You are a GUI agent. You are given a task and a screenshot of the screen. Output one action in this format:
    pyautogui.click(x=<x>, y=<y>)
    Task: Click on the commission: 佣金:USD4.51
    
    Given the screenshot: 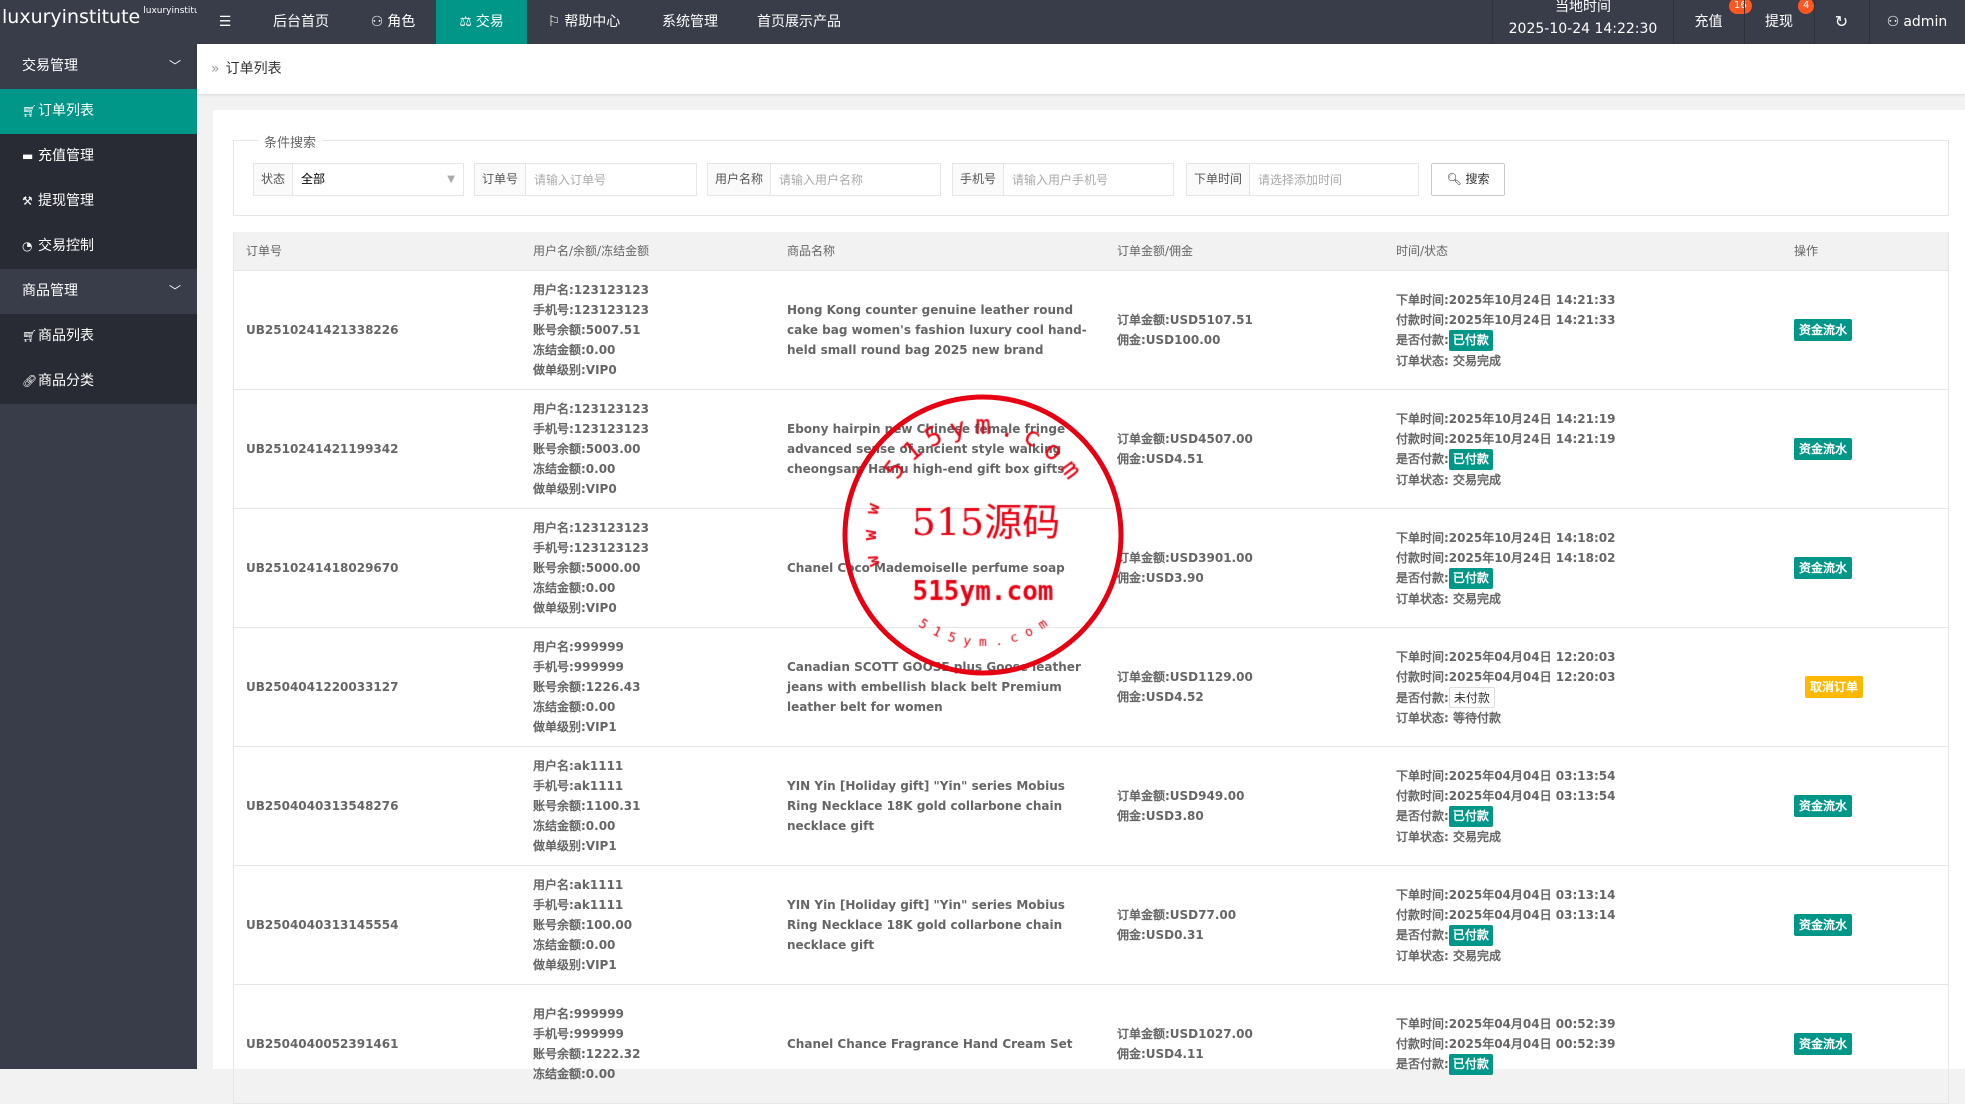 What is the action you would take?
    pyautogui.click(x=1160, y=459)
    